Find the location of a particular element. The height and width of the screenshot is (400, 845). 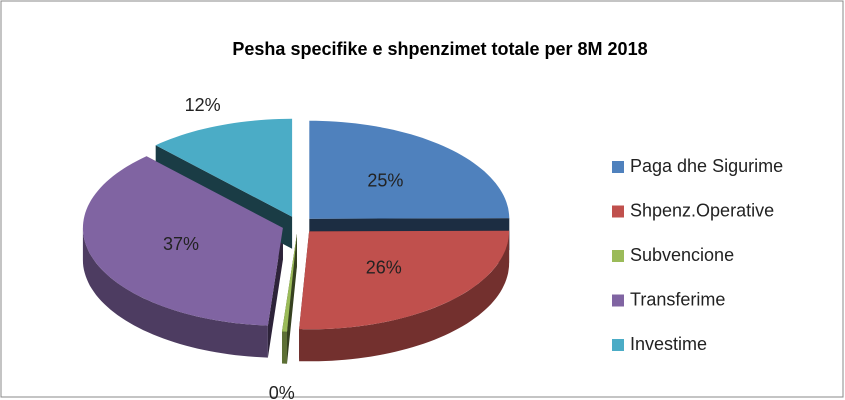

data-label: 25% is located at coordinates (385, 181).